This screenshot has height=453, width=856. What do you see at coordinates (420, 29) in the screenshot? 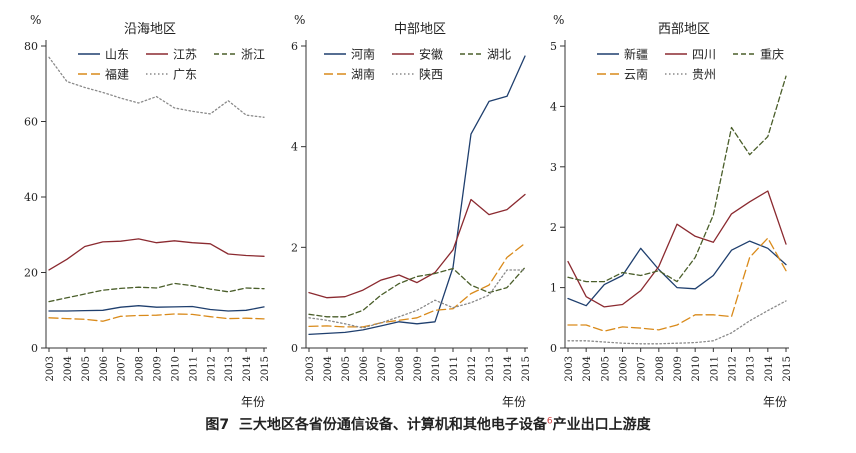
I see `chart-title: 中部地区` at bounding box center [420, 29].